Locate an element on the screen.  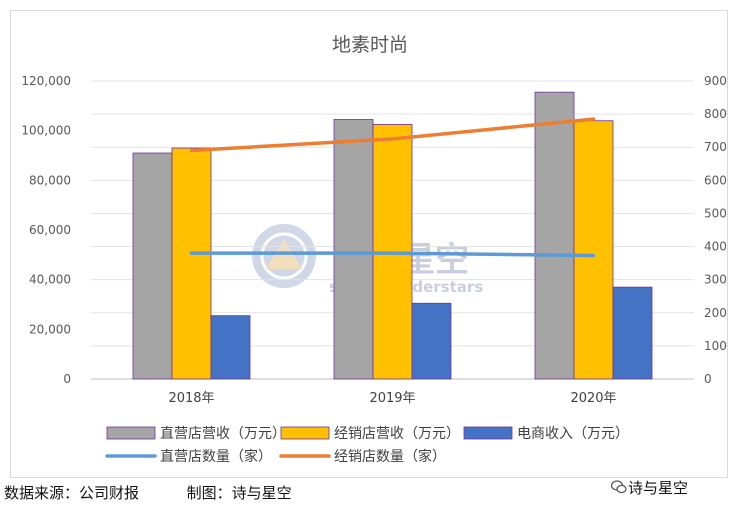
wechat-icon is located at coordinates (619, 487).